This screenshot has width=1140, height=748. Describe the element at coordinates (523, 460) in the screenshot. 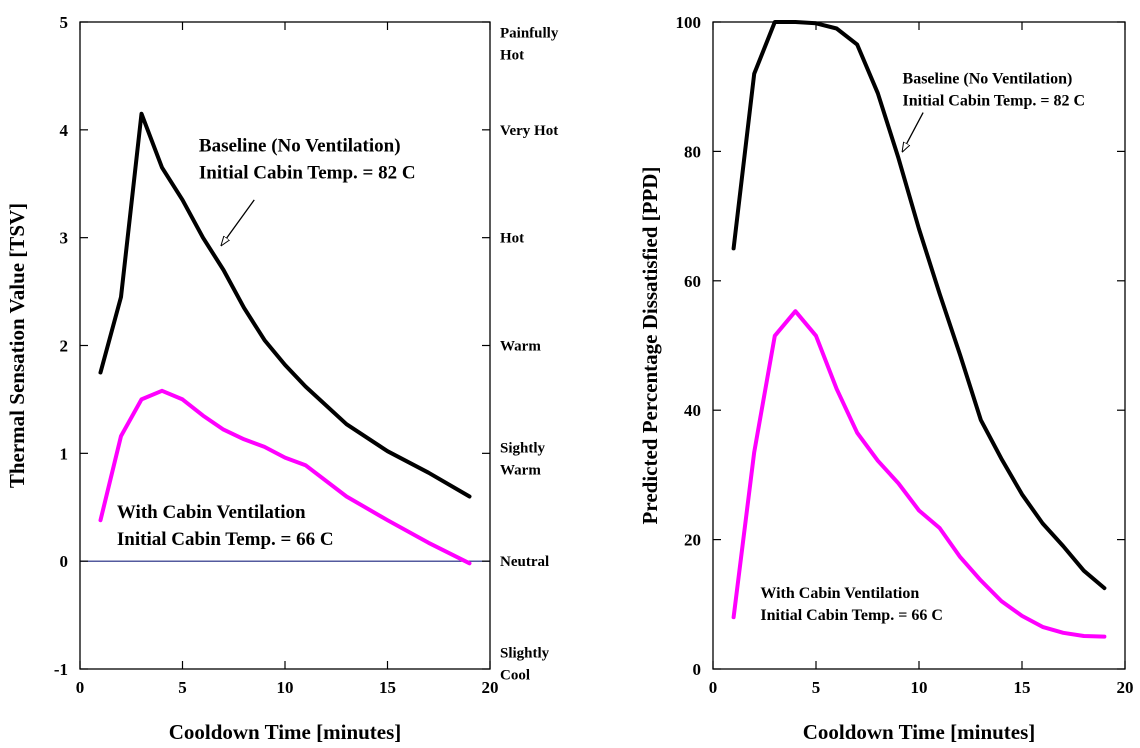

I see `comfort-scale-label: Sightly Warm` at that location.